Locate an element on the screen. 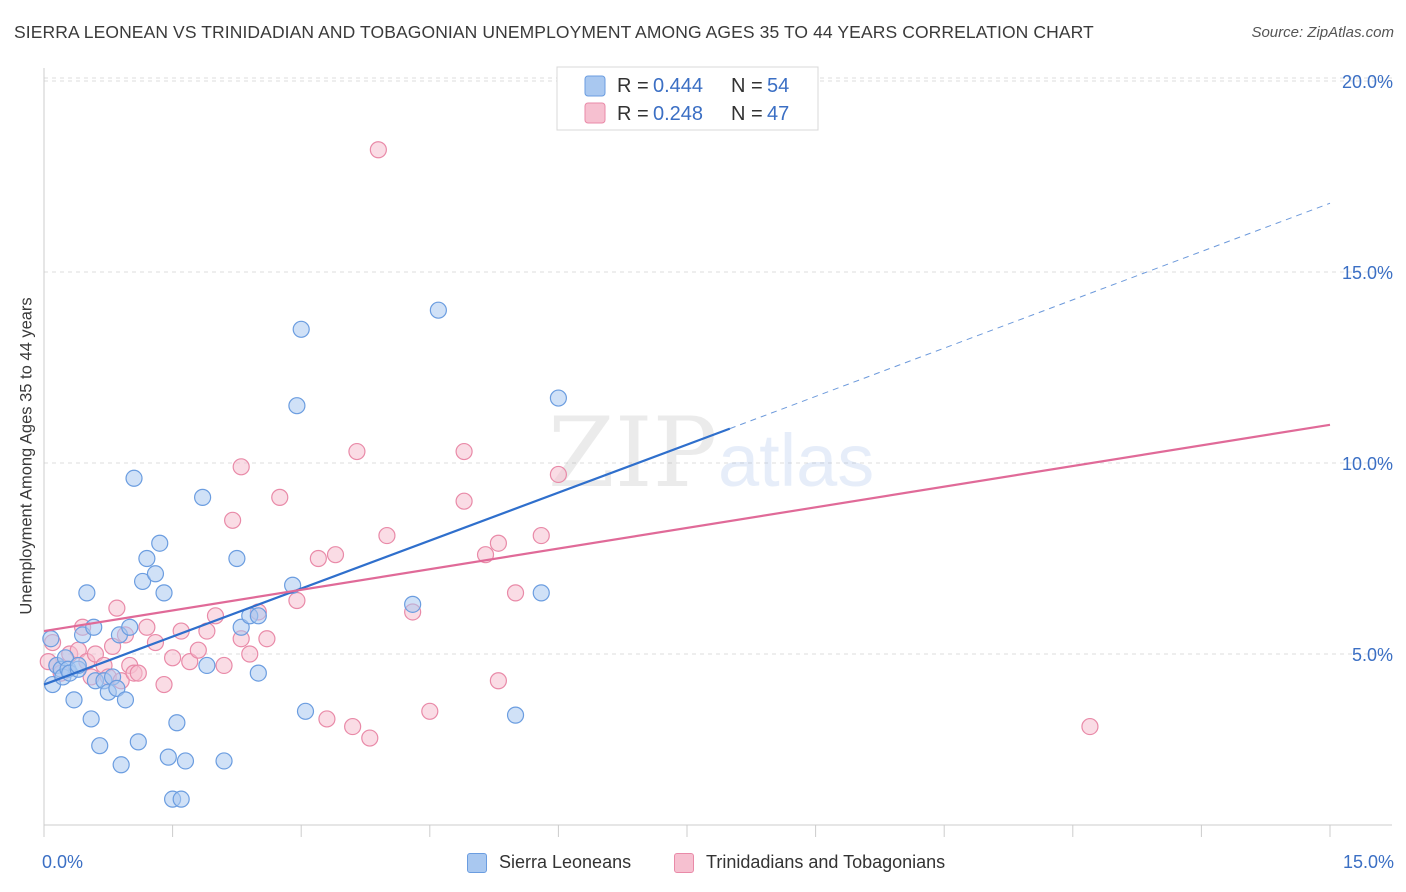 The image size is (1406, 892). legend-n-value-1: 54 is located at coordinates (778, 86).